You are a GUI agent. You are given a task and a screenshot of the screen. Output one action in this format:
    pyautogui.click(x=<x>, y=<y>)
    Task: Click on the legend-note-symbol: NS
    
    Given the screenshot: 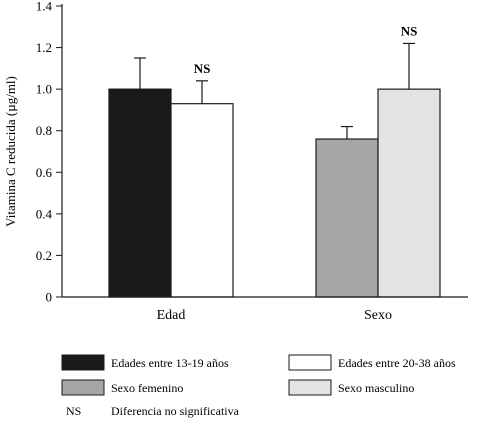 What is the action you would take?
    pyautogui.click(x=73, y=411)
    